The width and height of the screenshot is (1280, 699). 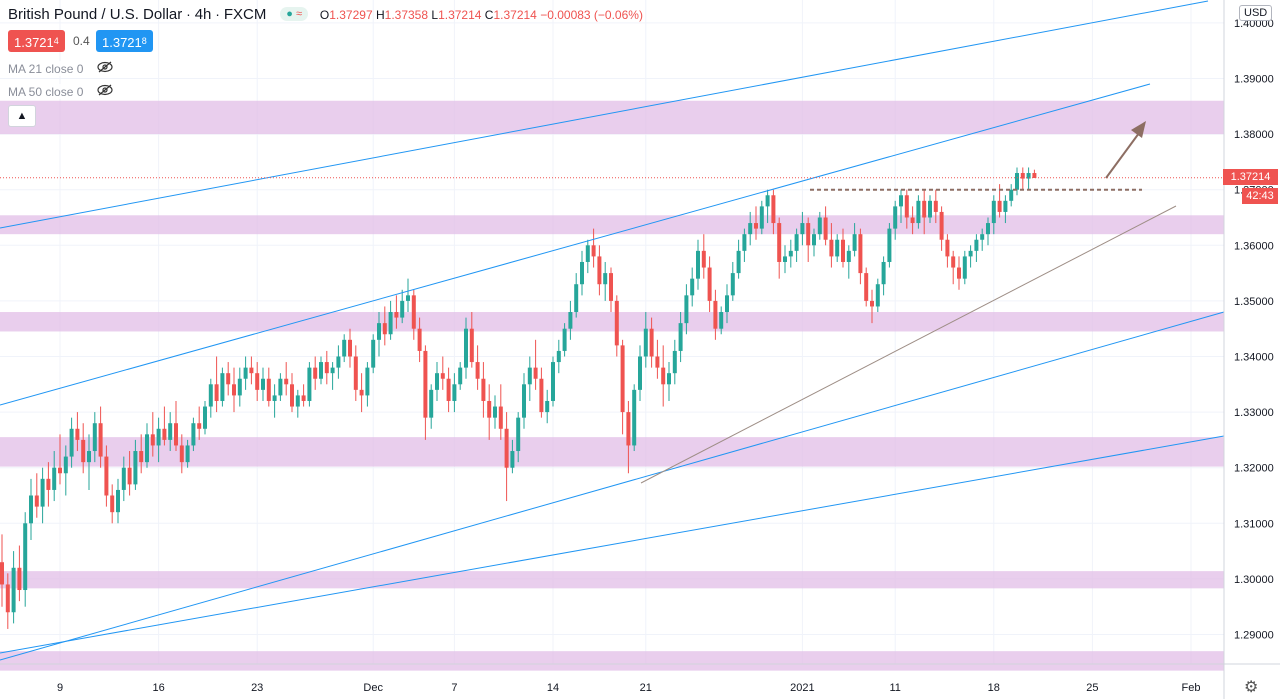 I want to click on price-tick-label: 1.31000, so click(x=1254, y=524).